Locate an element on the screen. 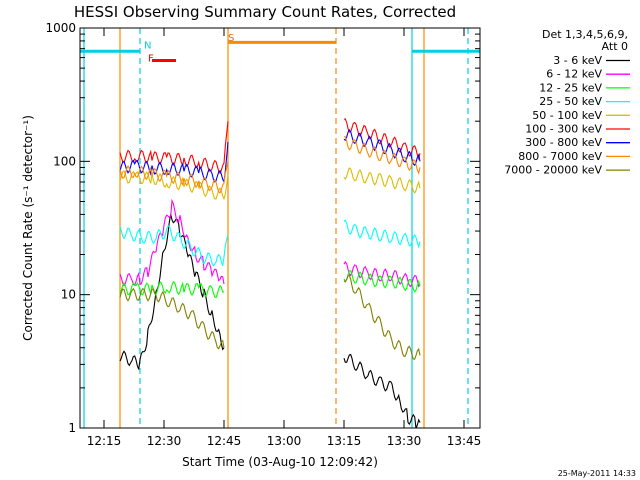  legend-label-3: 25 - 50 keV is located at coordinates (570, 101).